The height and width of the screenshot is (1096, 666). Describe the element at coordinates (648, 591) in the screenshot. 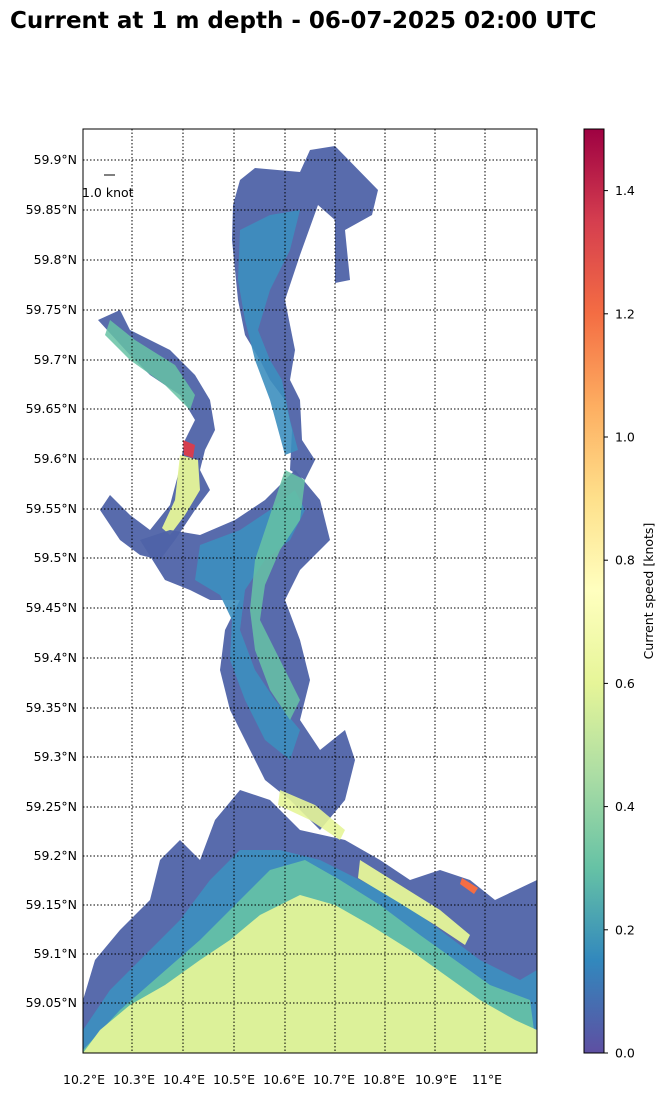

I see `colorbar-label: Current speed [knots]` at that location.